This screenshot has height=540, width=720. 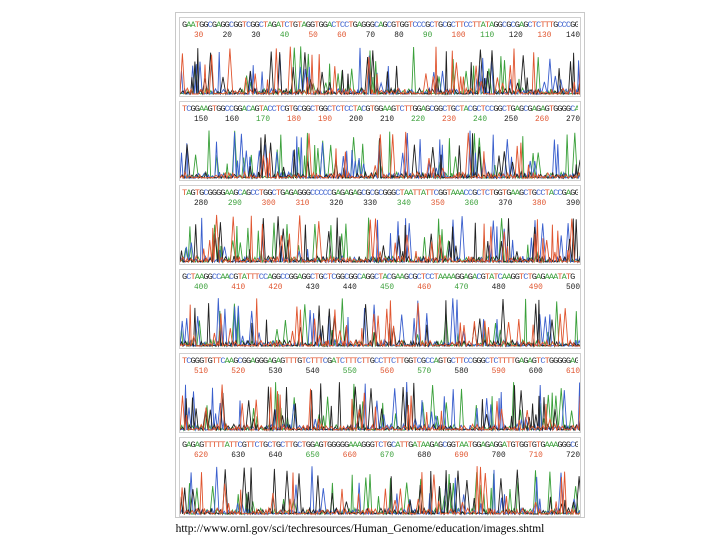 I want to click on base-position-label: 440, so click(x=349, y=288).